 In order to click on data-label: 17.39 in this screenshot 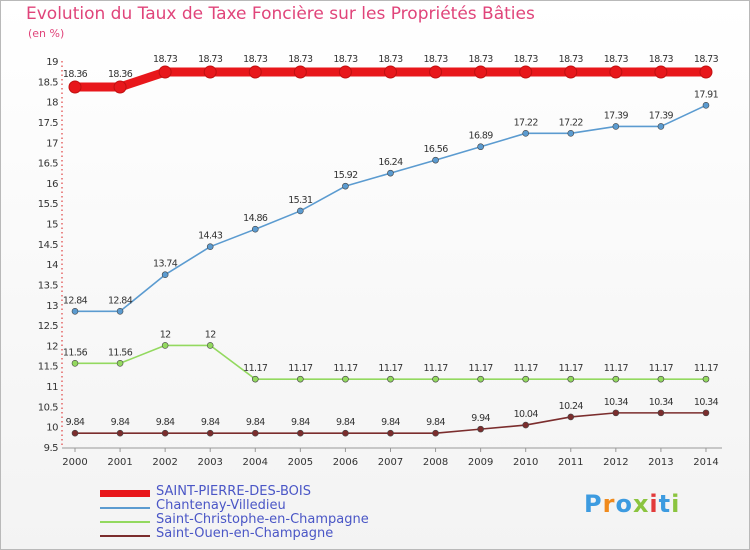, I will do `click(616, 115)`.